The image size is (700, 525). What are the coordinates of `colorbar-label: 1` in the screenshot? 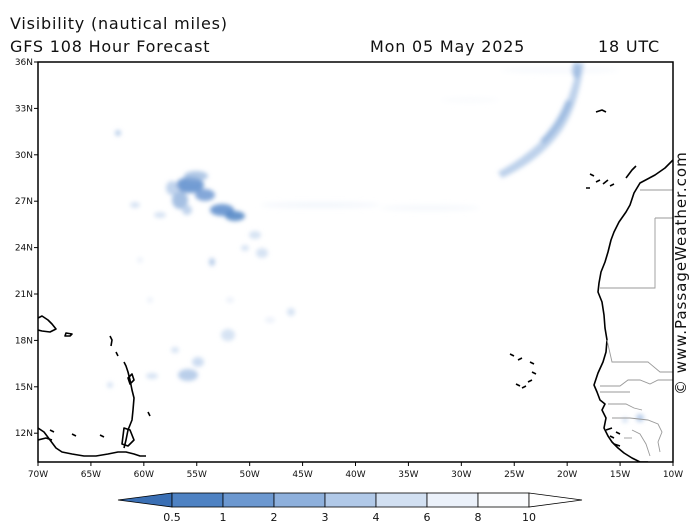 It's located at (223, 517).